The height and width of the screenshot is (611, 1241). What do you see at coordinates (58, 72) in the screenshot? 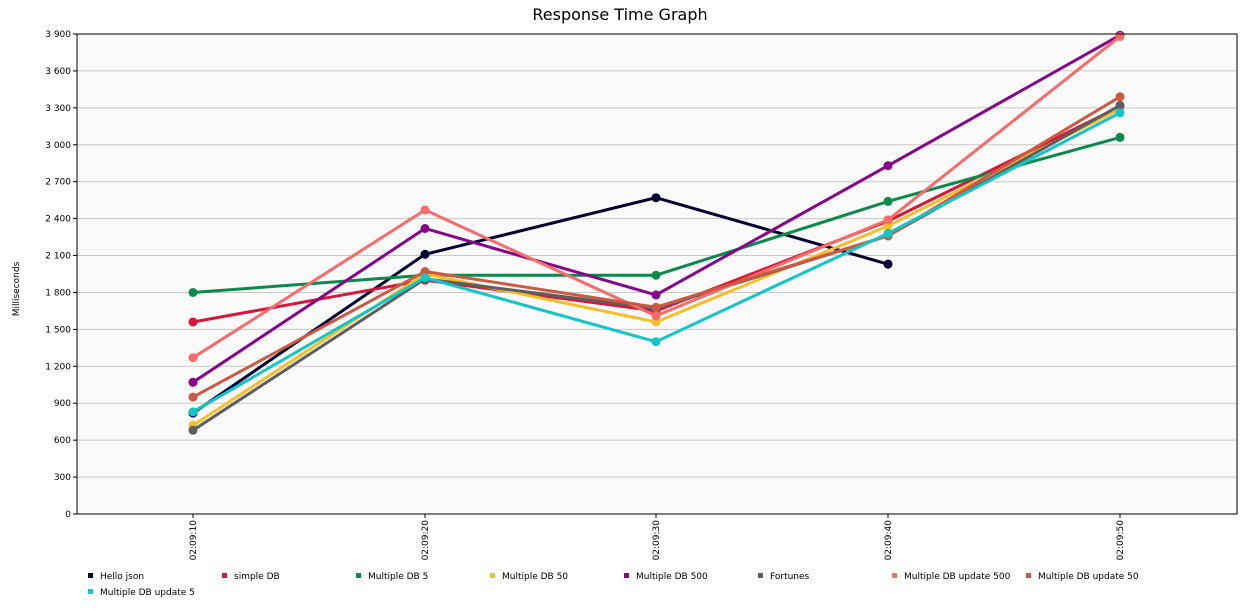
I see `y-tick-label: 3 600` at bounding box center [58, 72].